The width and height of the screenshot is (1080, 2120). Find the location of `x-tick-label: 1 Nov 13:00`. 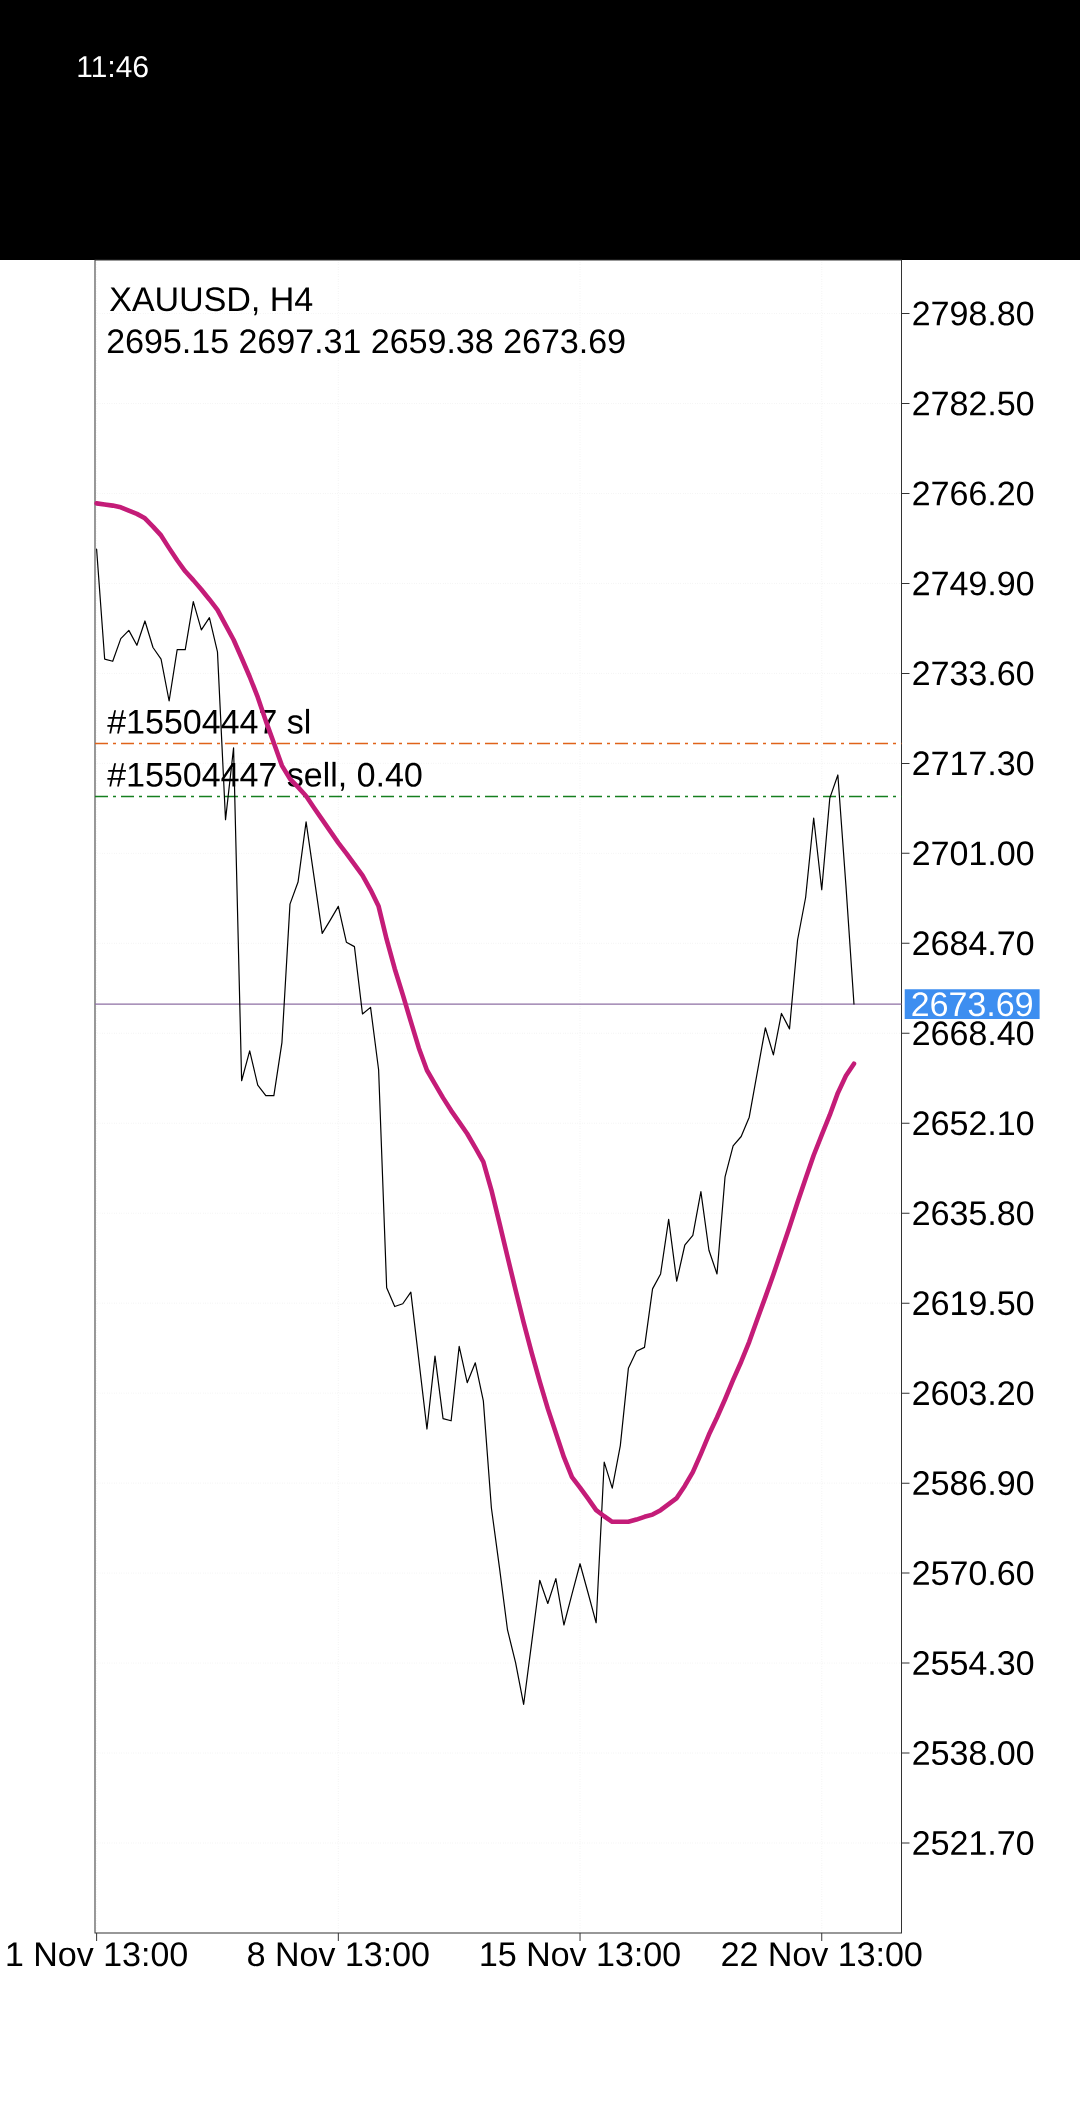

x-tick-label: 1 Nov 13:00 is located at coordinates (97, 1954).